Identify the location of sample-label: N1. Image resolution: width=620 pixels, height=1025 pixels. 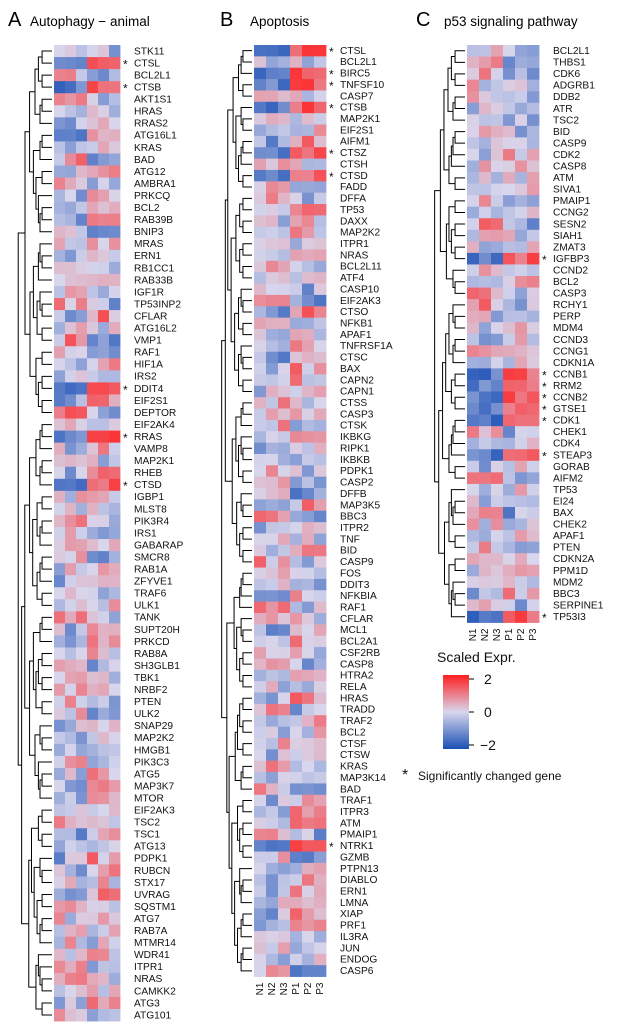
(260, 988).